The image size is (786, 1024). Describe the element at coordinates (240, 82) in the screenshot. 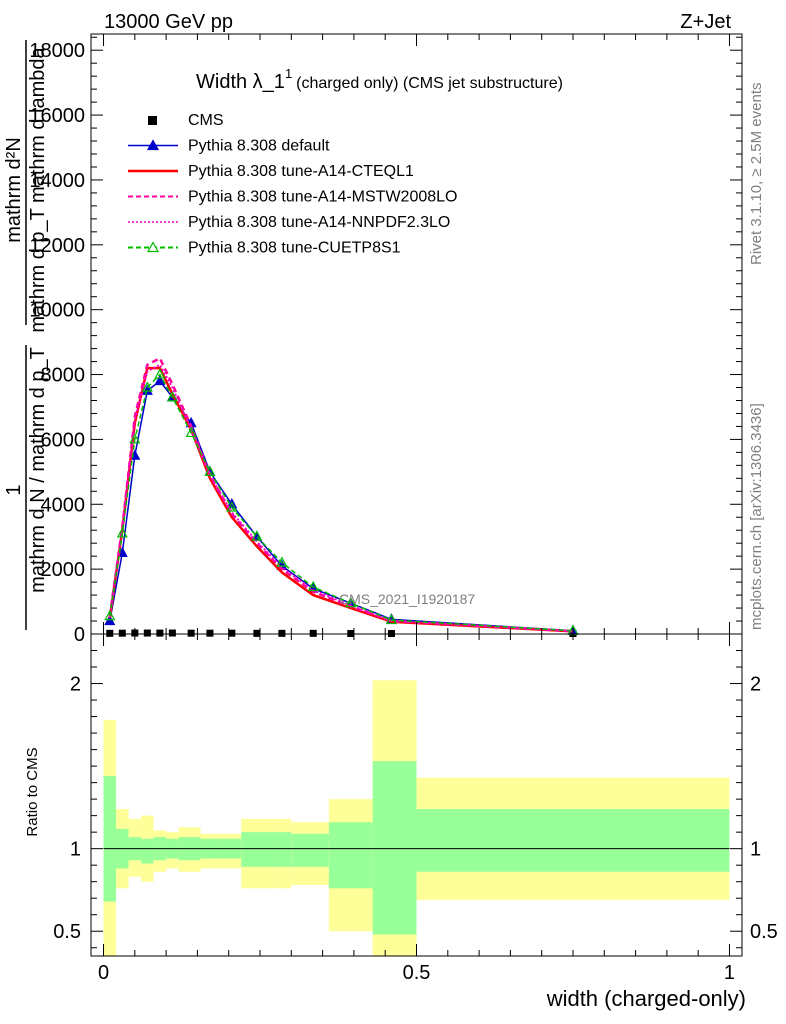

I see `title-main: Width λ_1` at that location.